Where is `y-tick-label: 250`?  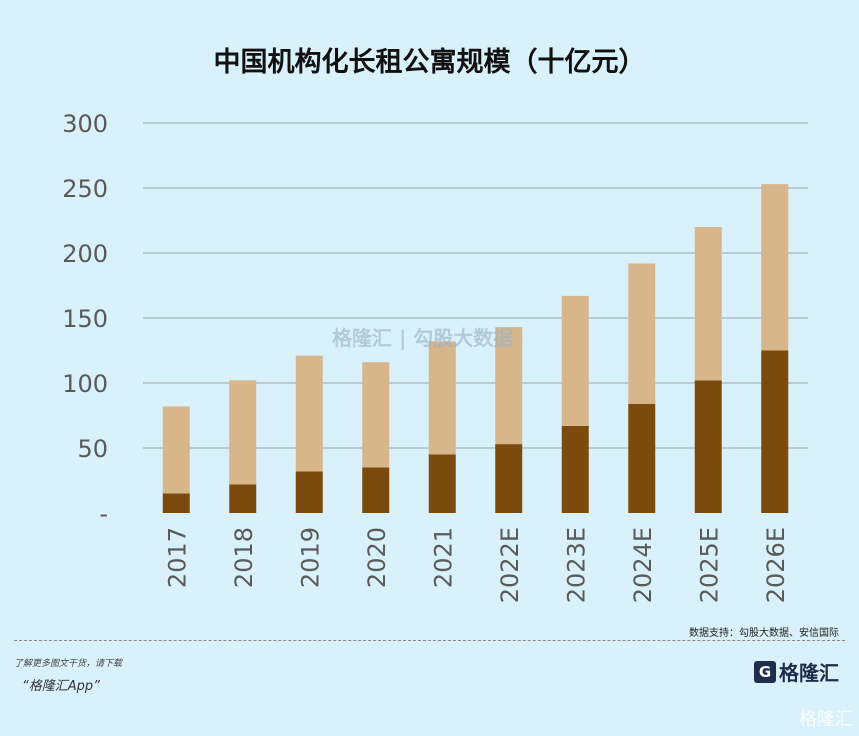
y-tick-label: 250 is located at coordinates (85, 189).